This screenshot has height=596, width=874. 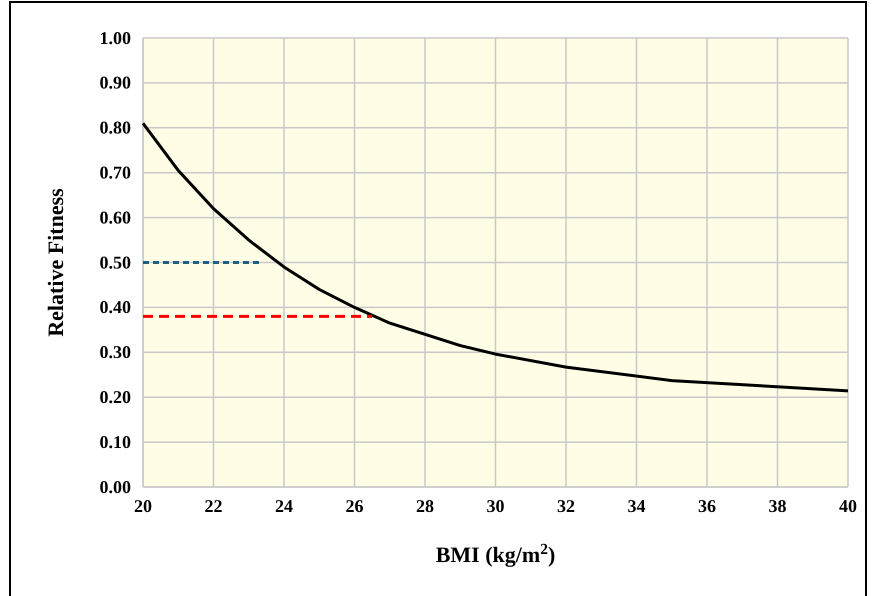 What do you see at coordinates (115, 307) in the screenshot?
I see `y-tick-label: 0.40` at bounding box center [115, 307].